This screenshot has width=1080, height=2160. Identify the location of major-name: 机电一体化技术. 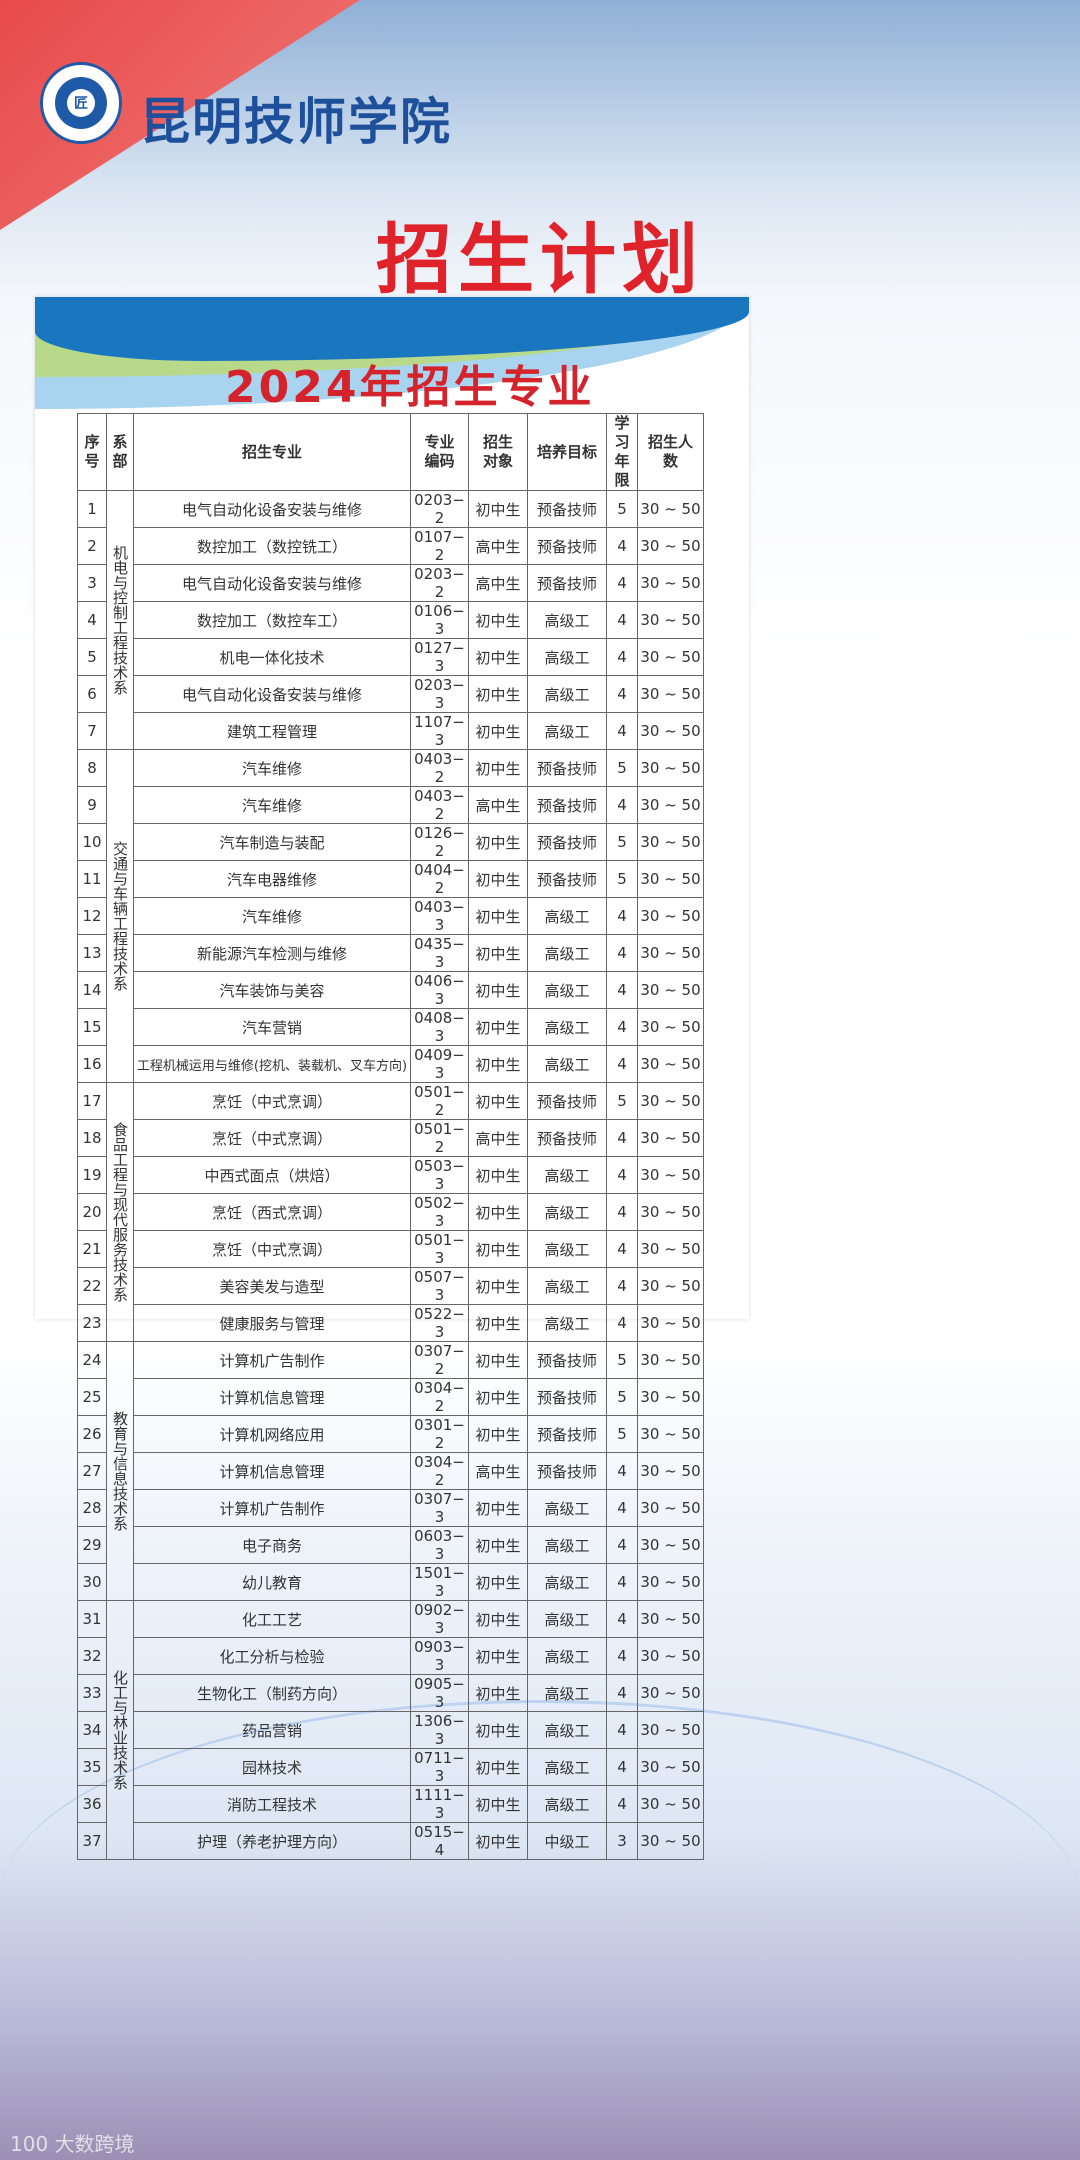
(272, 657).